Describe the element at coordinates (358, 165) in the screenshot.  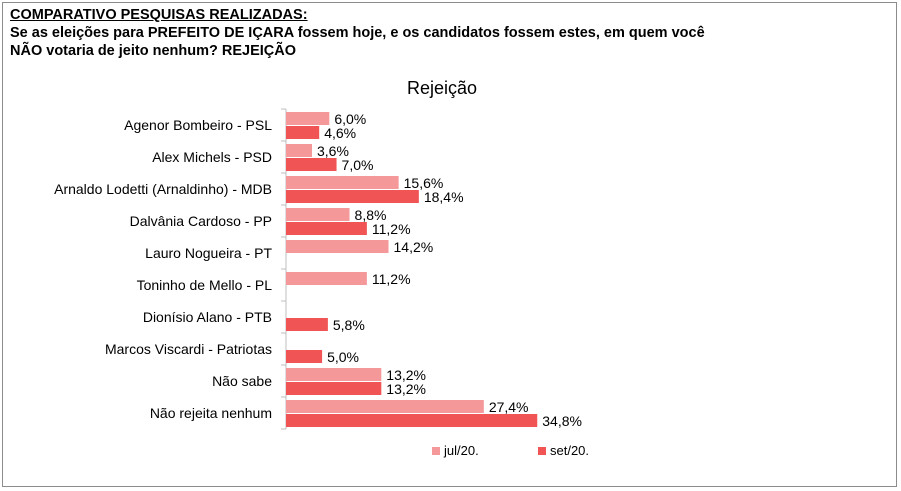
I see `data-label: 7,0%` at that location.